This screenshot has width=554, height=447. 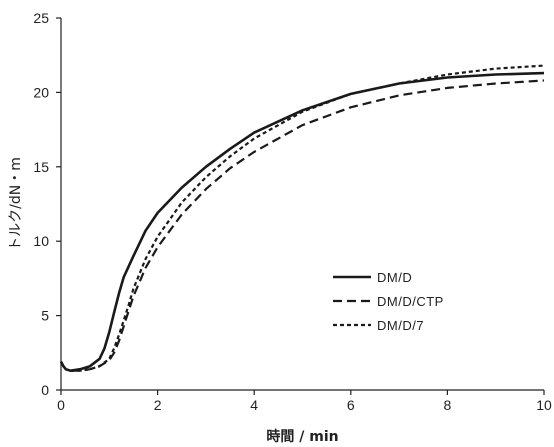 What do you see at coordinates (45, 316) in the screenshot?
I see `y-tick-label: 5` at bounding box center [45, 316].